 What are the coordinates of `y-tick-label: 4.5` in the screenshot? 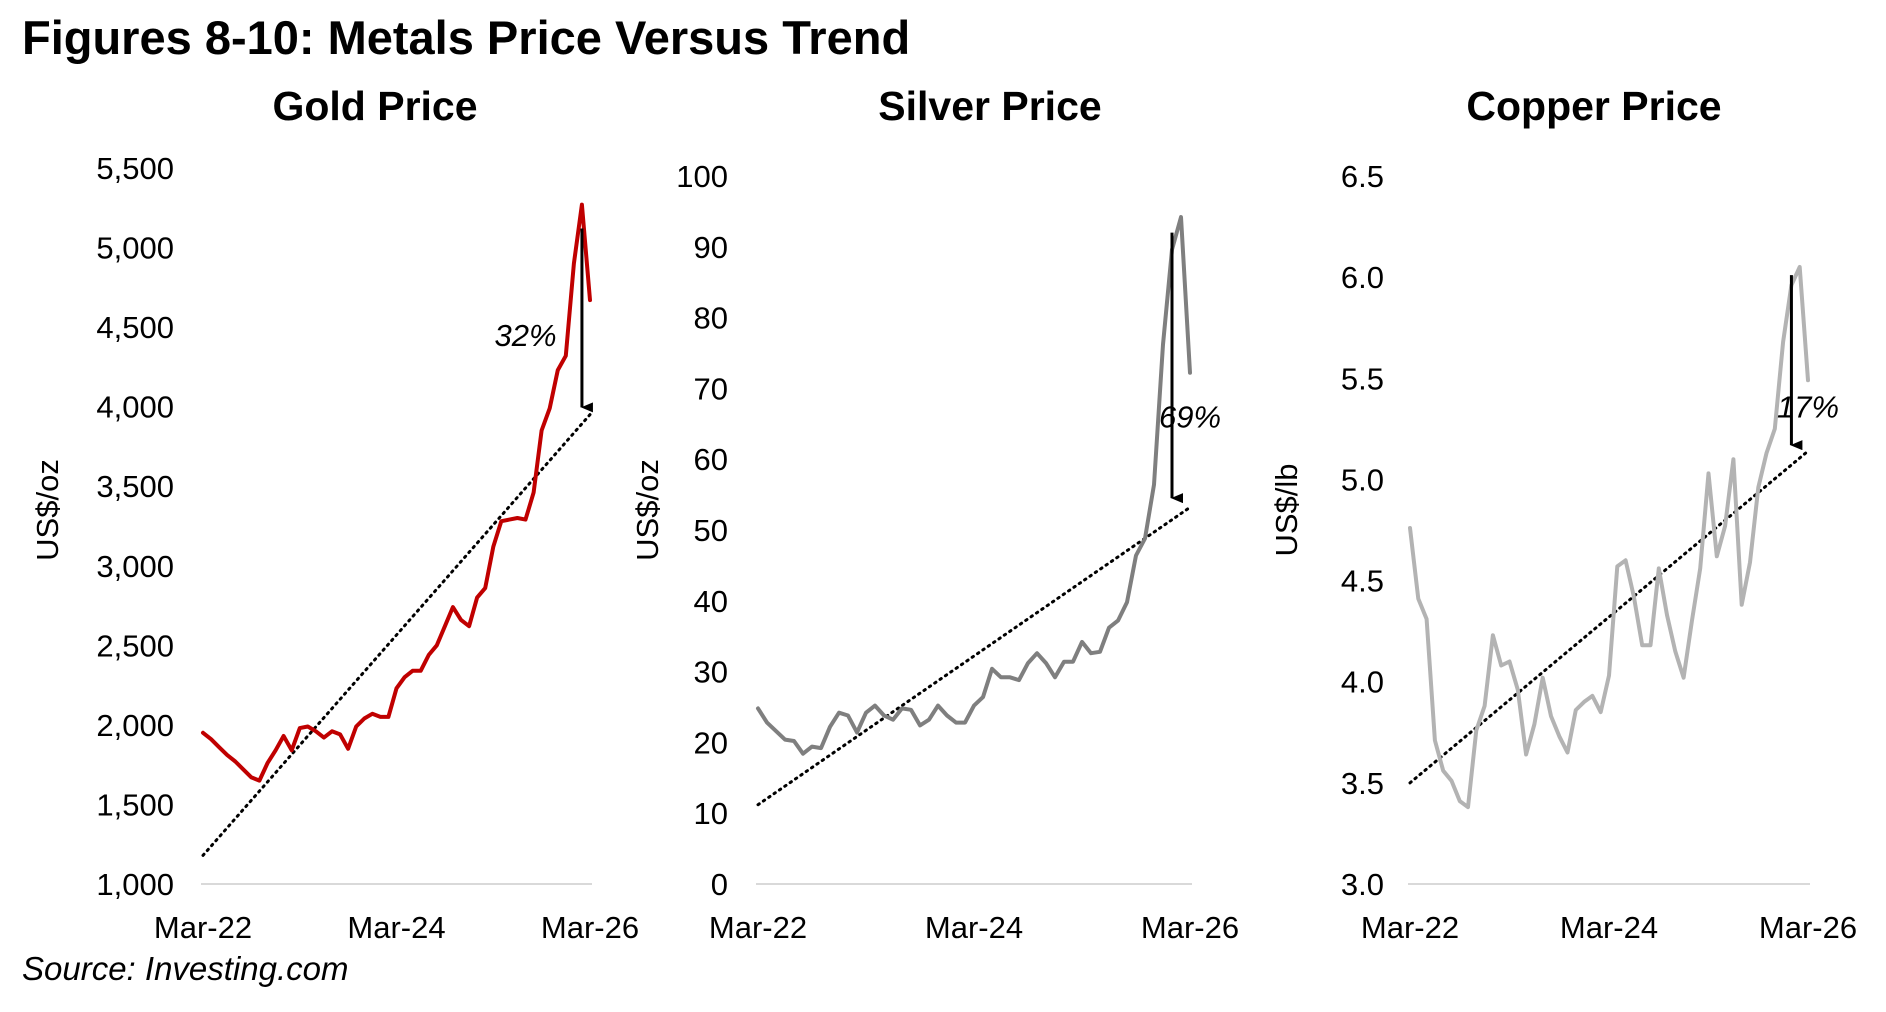 It's located at (1362, 581).